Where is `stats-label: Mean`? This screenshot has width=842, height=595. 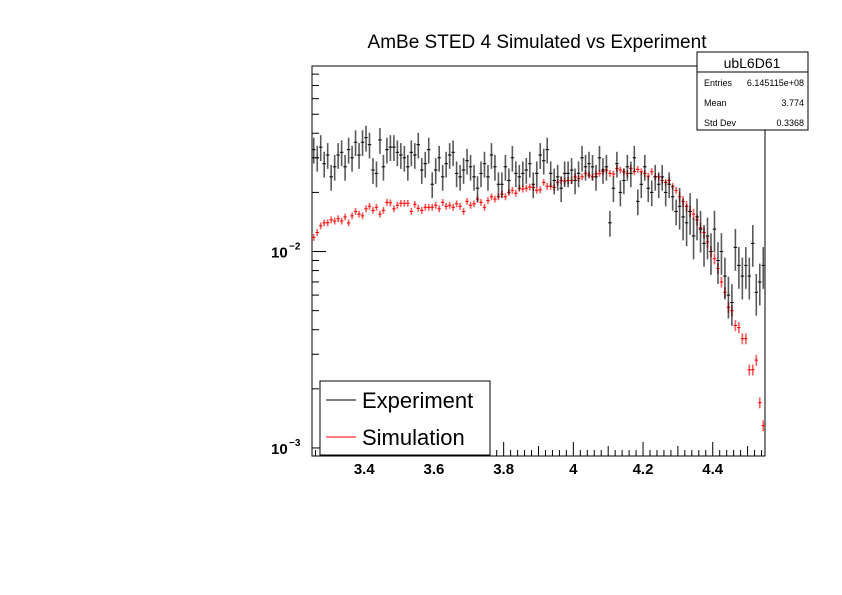
stats-label: Mean is located at coordinates (715, 103).